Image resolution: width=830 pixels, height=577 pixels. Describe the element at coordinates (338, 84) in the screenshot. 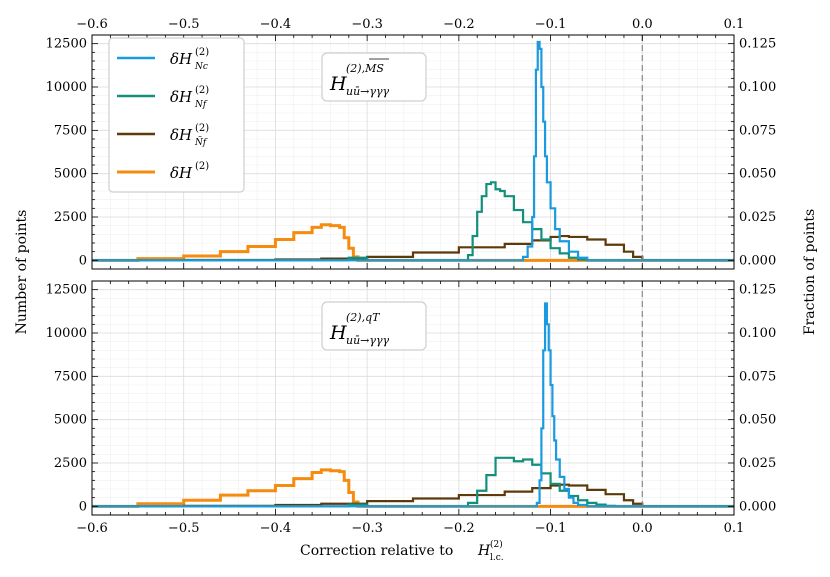

I see `annotation-top-main: H` at that location.